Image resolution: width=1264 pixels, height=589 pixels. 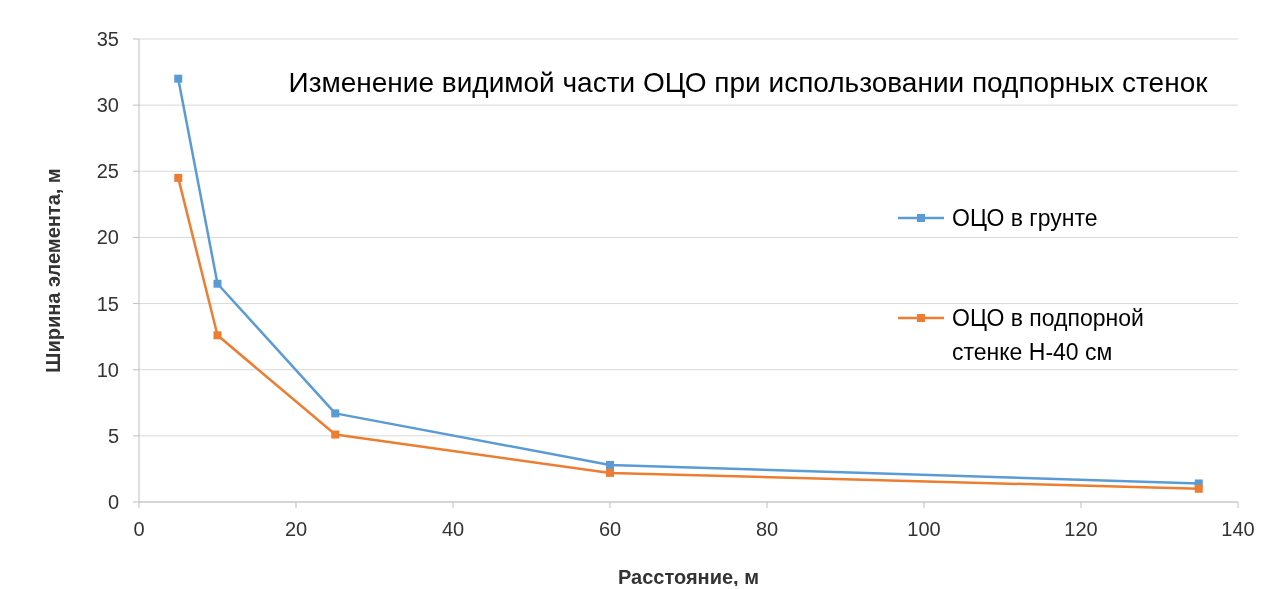 What do you see at coordinates (1238, 529) in the screenshot?
I see `x-tick-label: 140` at bounding box center [1238, 529].